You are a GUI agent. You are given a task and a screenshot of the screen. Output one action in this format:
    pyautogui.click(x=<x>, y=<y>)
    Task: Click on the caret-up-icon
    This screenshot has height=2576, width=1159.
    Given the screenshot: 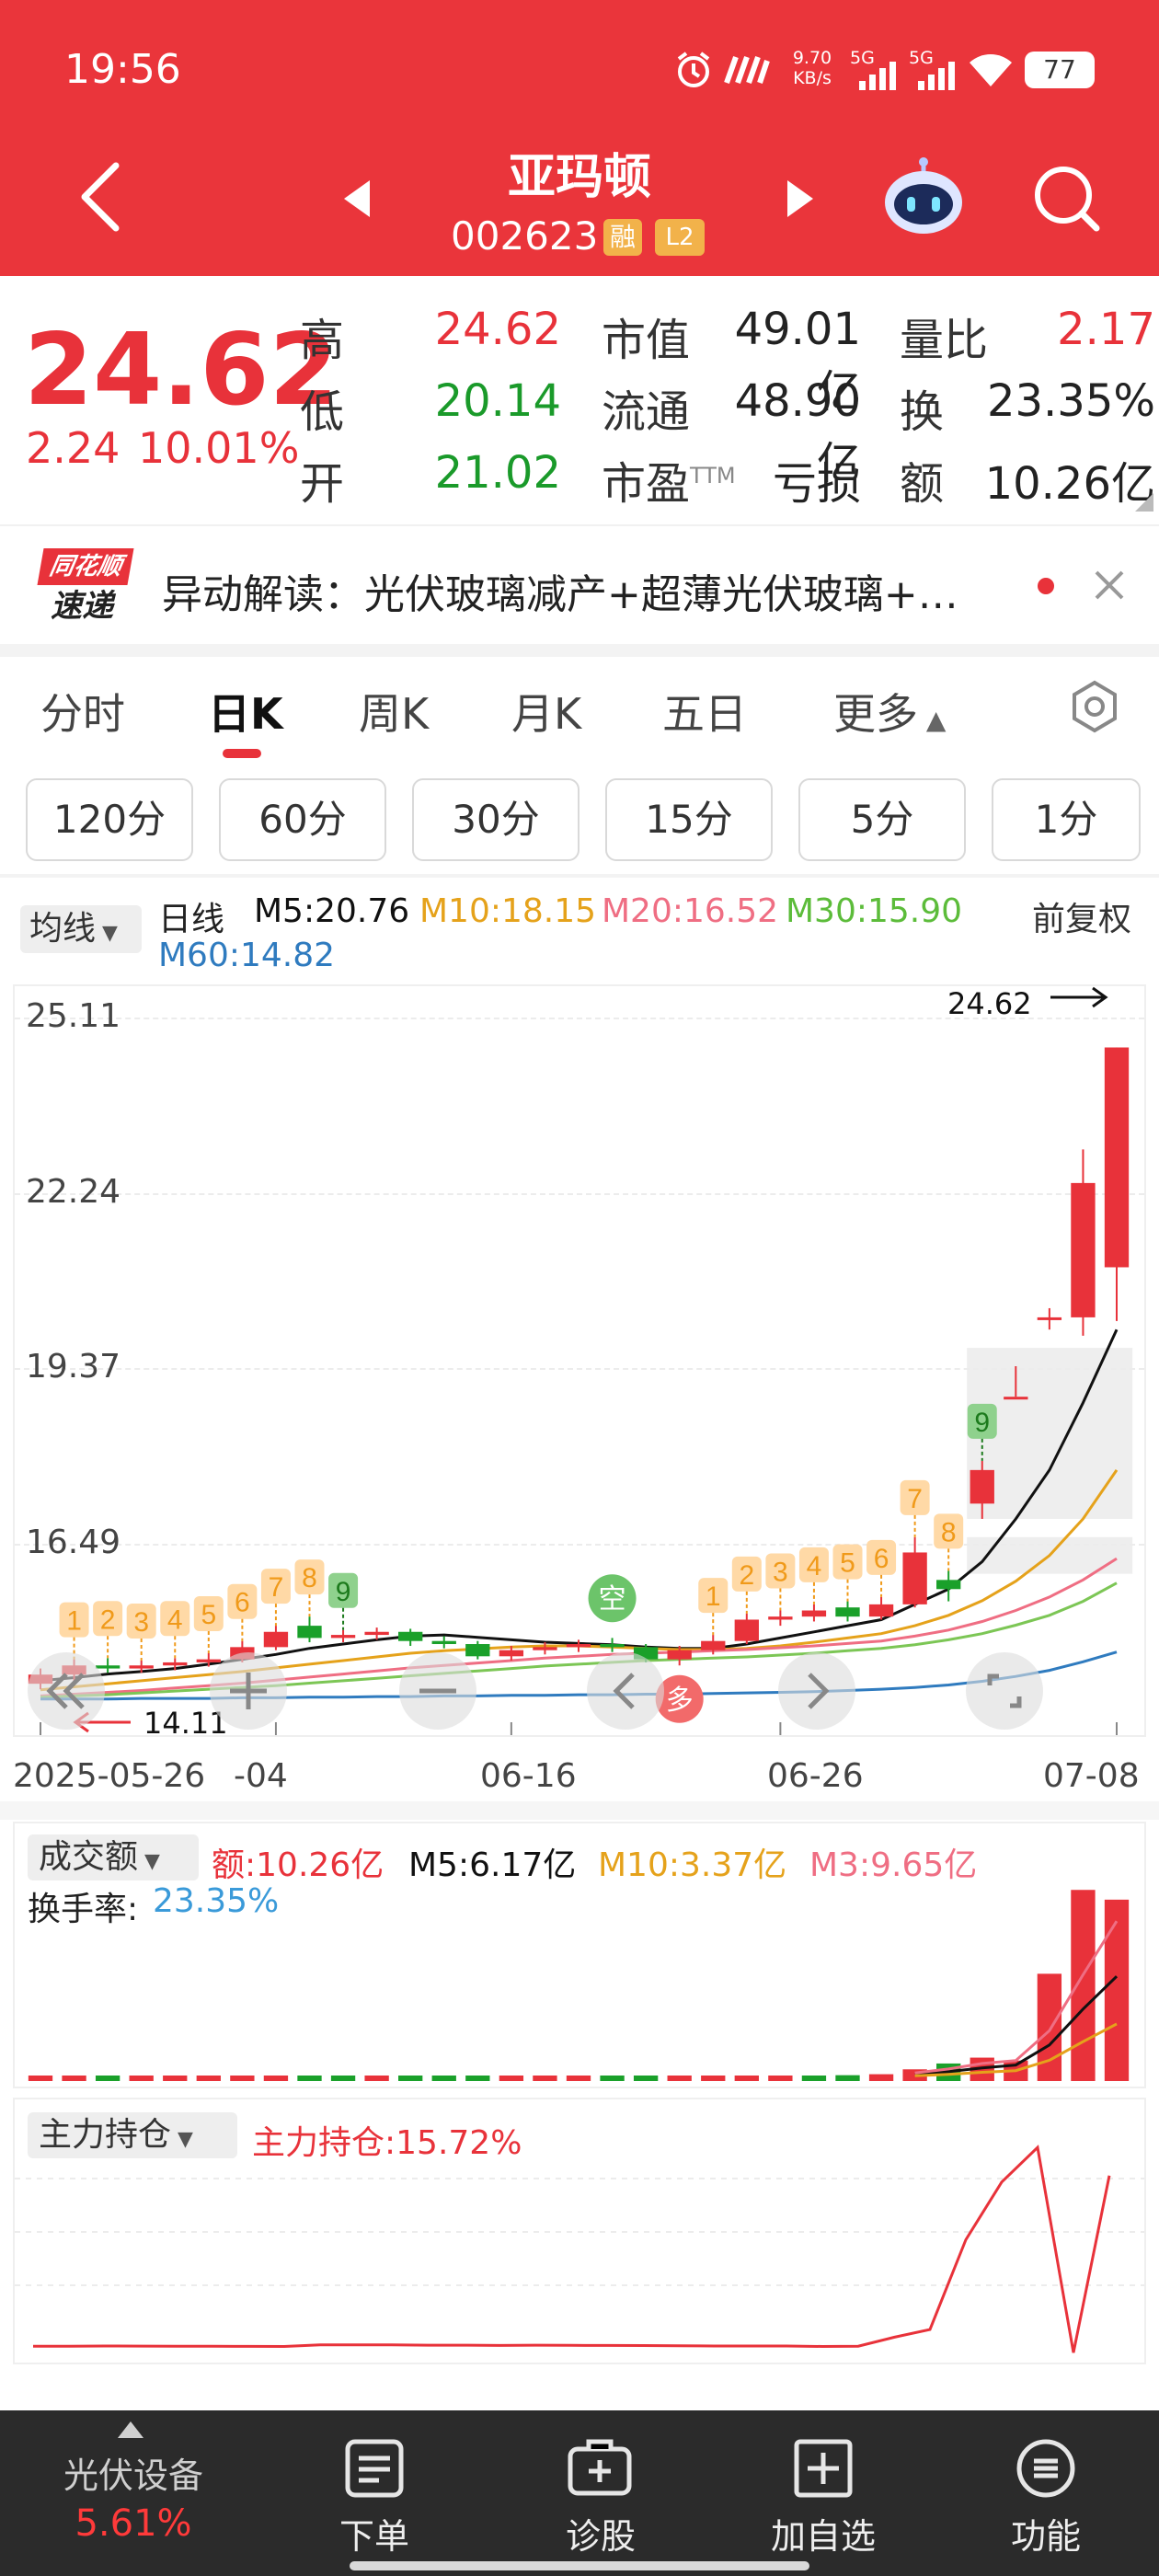 What is the action you would take?
    pyautogui.click(x=130, y=2429)
    